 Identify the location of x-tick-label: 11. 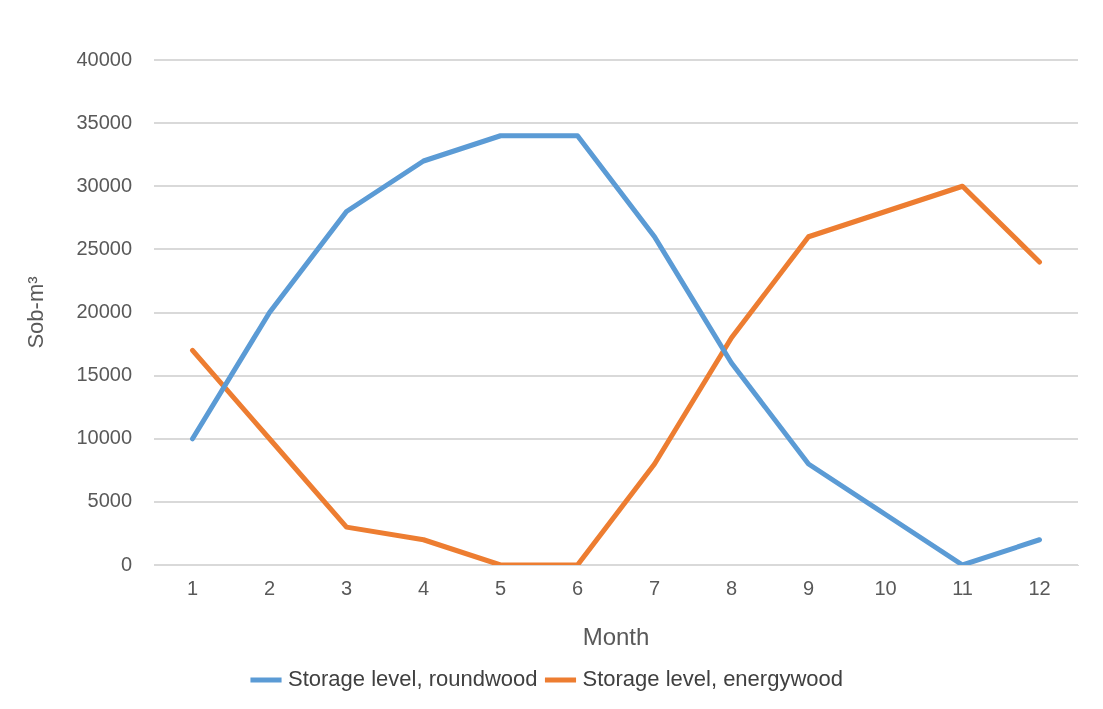
(962, 587).